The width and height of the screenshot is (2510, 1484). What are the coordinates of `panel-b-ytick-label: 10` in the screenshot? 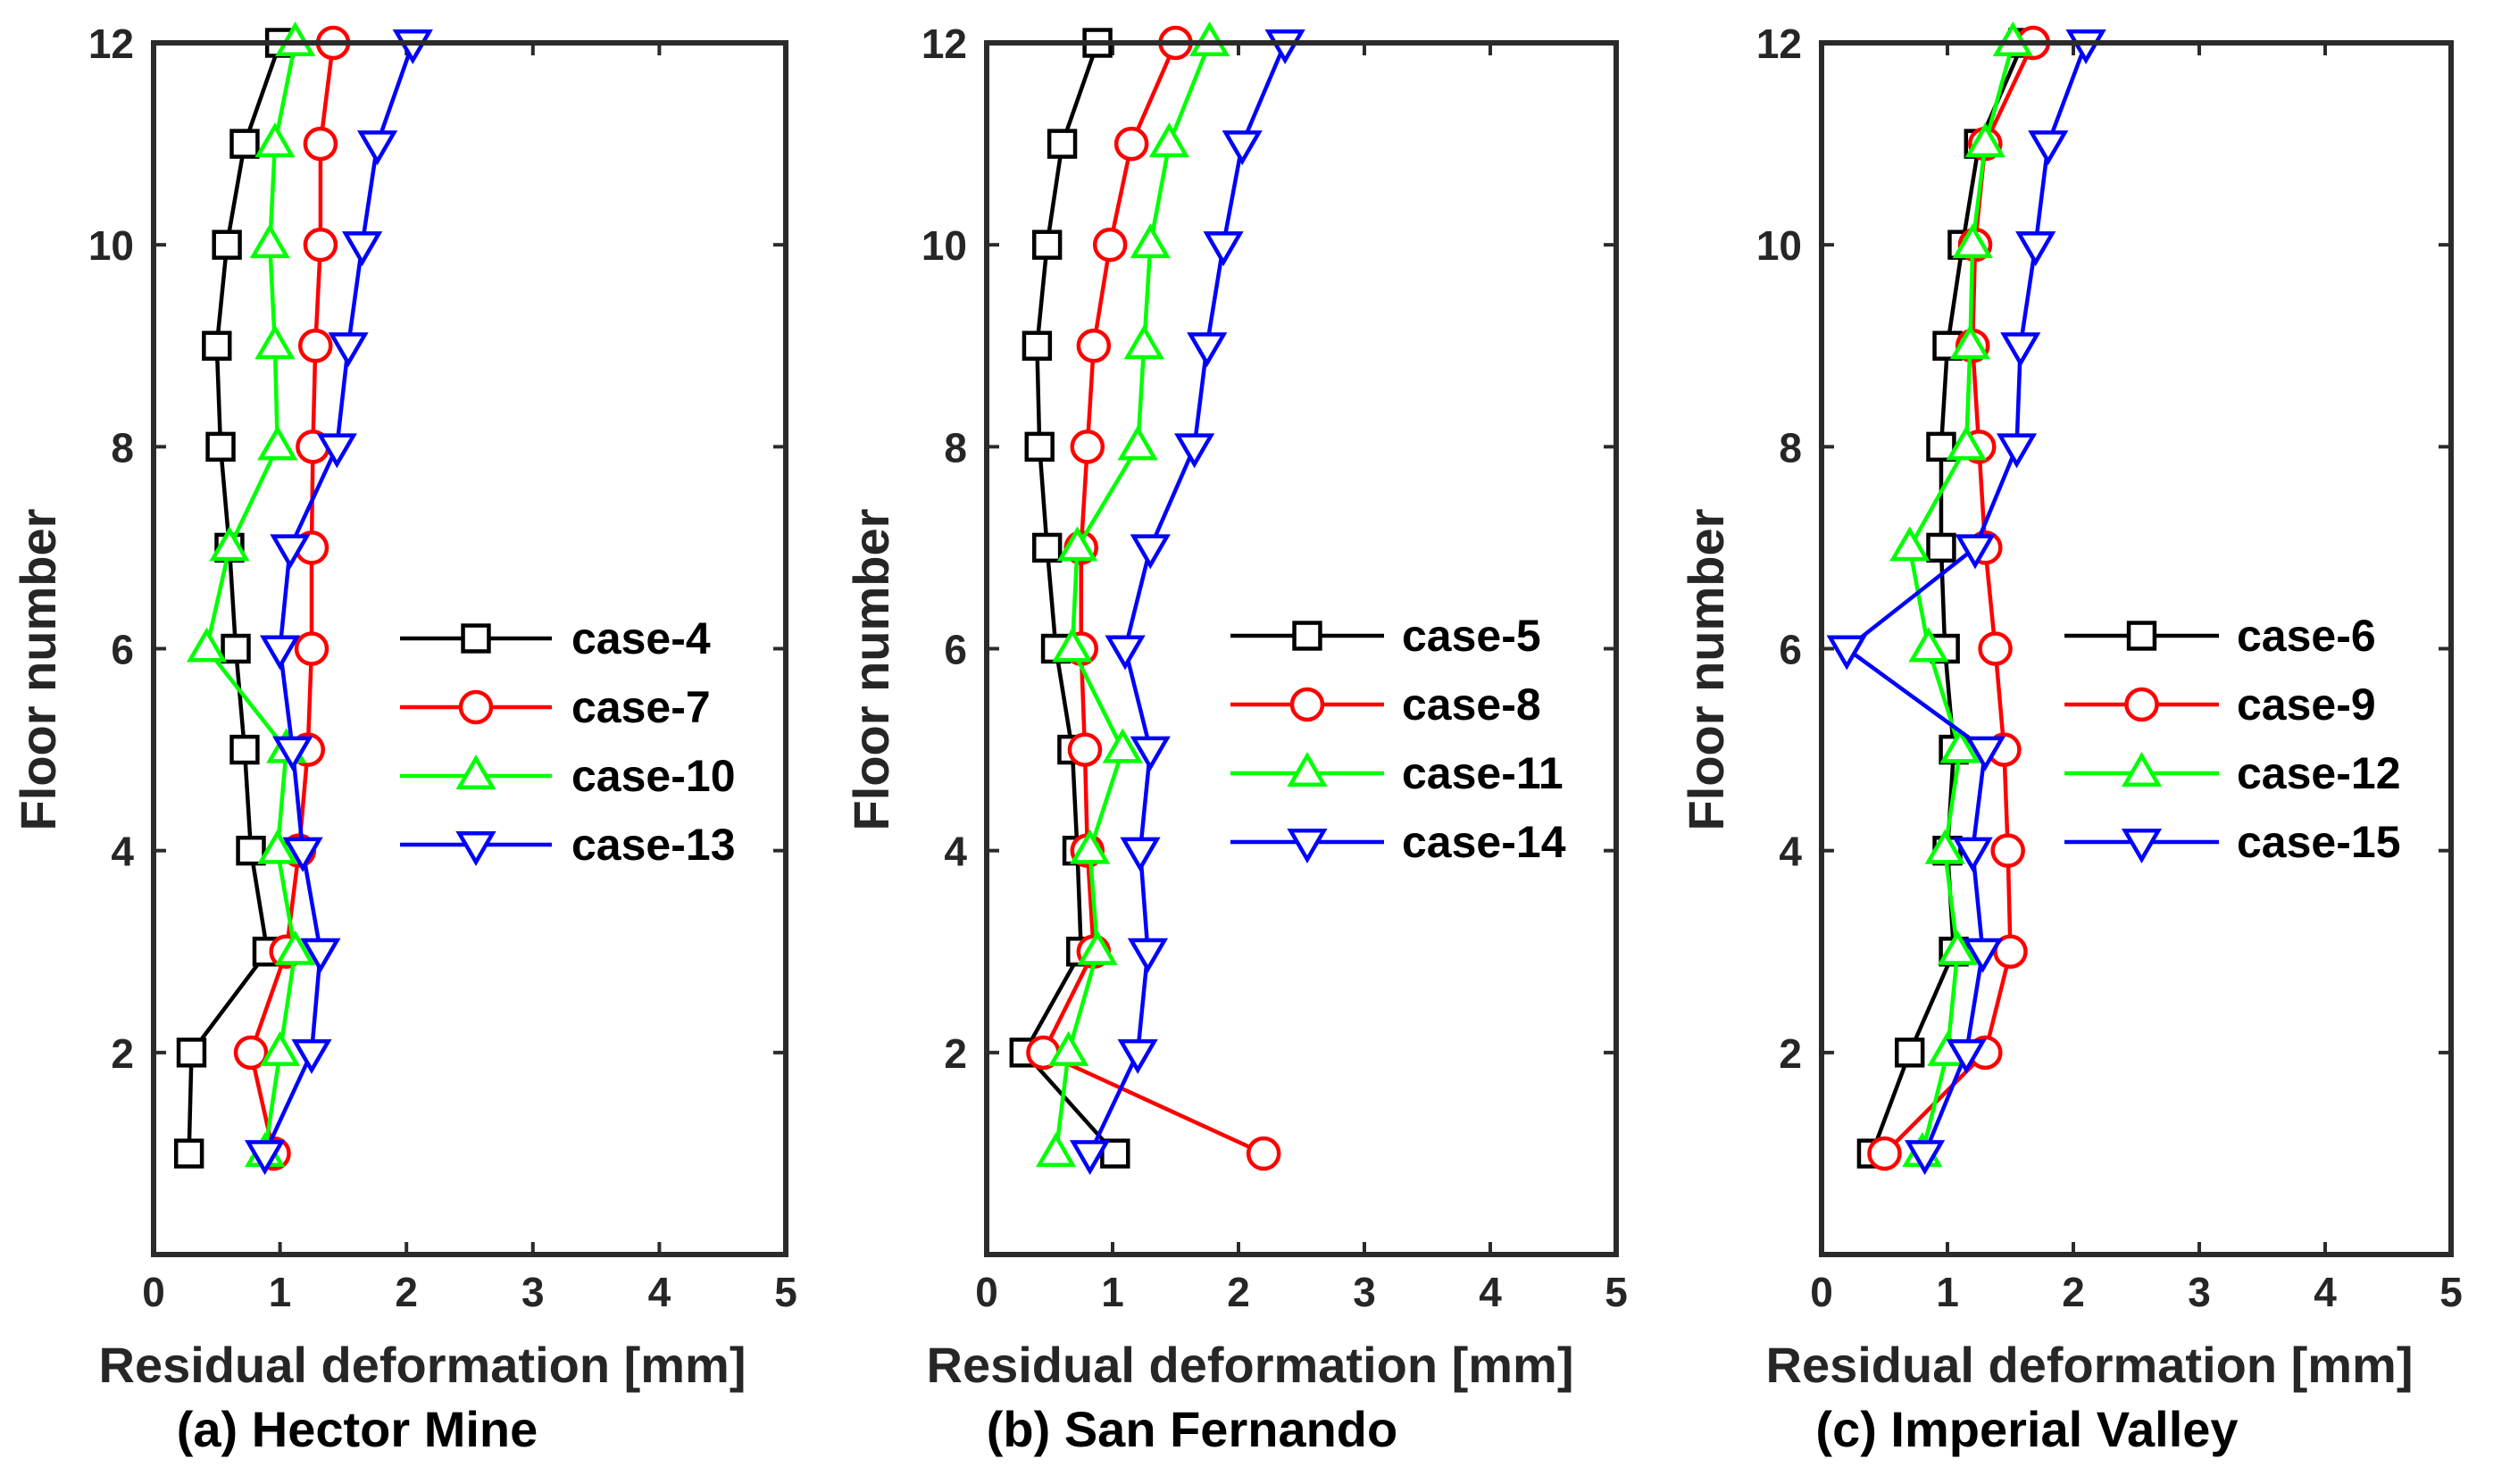 It's located at (944, 245).